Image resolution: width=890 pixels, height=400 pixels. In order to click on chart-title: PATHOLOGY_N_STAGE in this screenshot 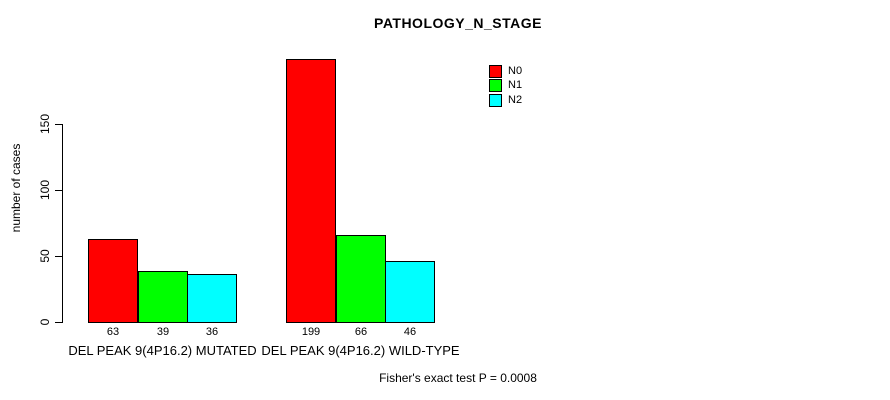, I will do `click(458, 23)`.